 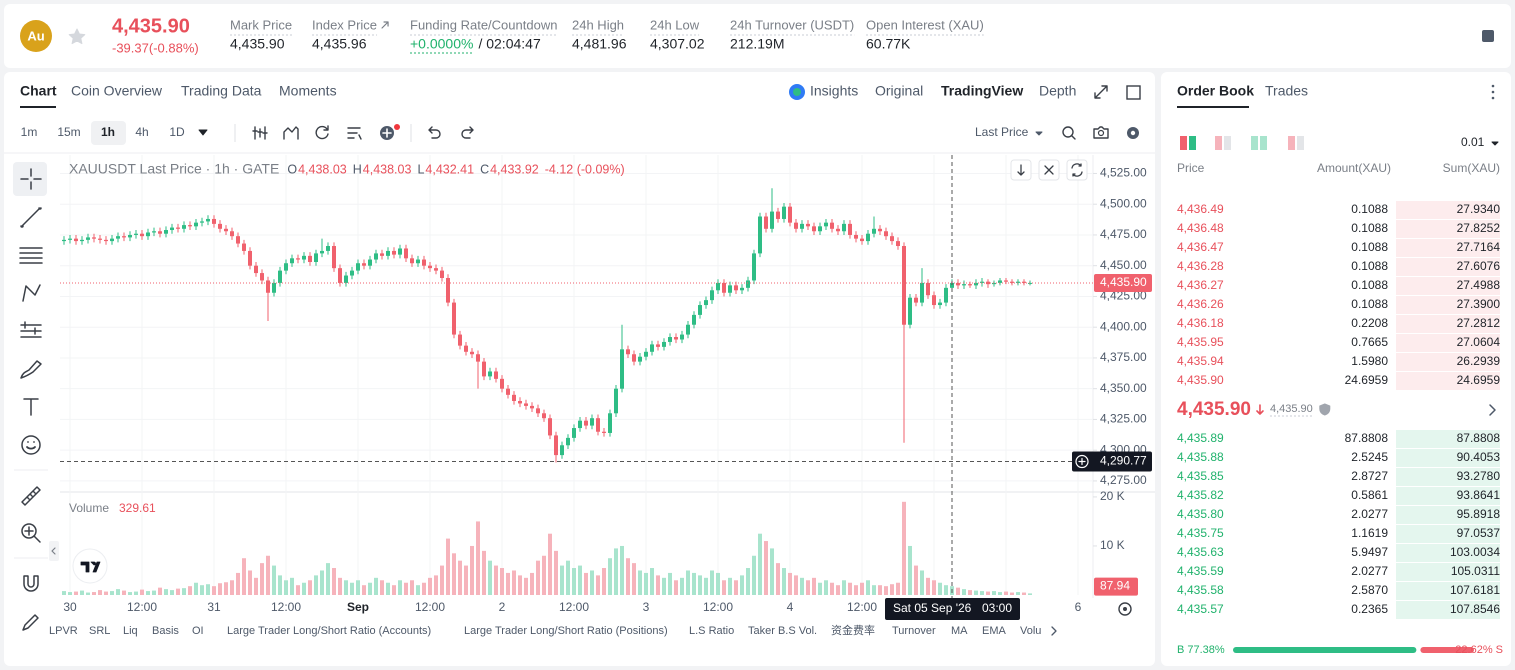 What do you see at coordinates (982, 91) in the screenshot?
I see `view-tab: TradingView` at bounding box center [982, 91].